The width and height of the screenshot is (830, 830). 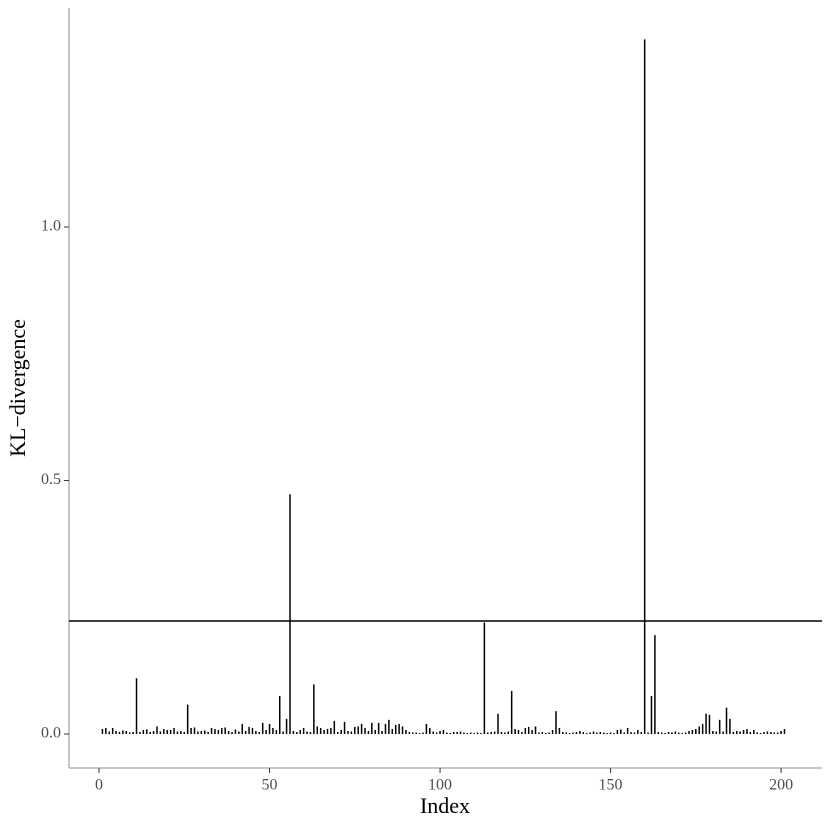 What do you see at coordinates (445, 805) in the screenshot?
I see `x-axis-label: Index` at bounding box center [445, 805].